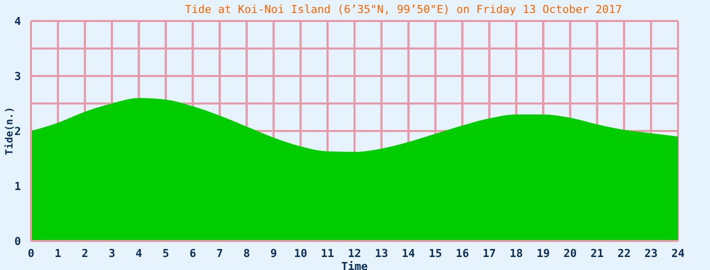 This screenshot has width=710, height=270. What do you see at coordinates (301, 253) in the screenshot?
I see `x-tick-label: 10` at bounding box center [301, 253].